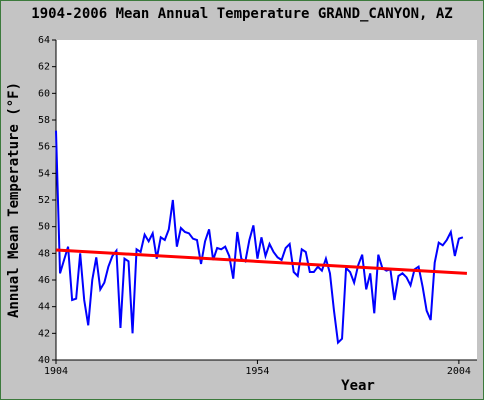  What do you see at coordinates (14, 200) in the screenshot?
I see `y-axis-label: Annual Mean Temperature (°F)` at bounding box center [14, 200].